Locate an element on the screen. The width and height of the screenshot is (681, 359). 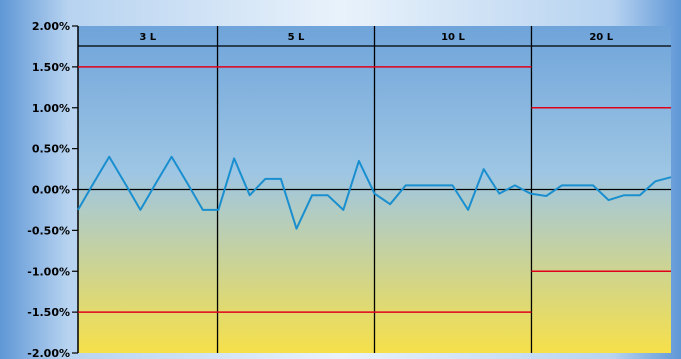
y-tick-label: -0.50% is located at coordinates (48, 230).